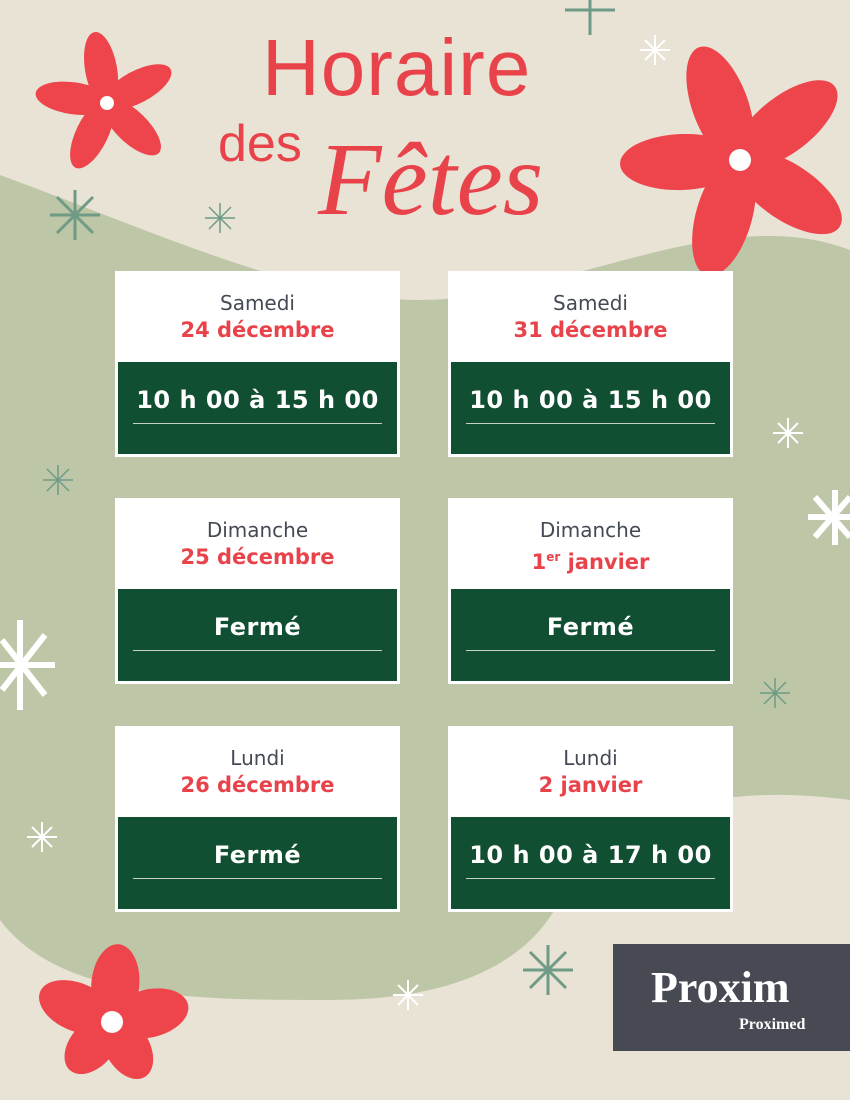 This screenshot has height=1100, width=850. I want to click on date-label: 1er janvier, so click(590, 559).